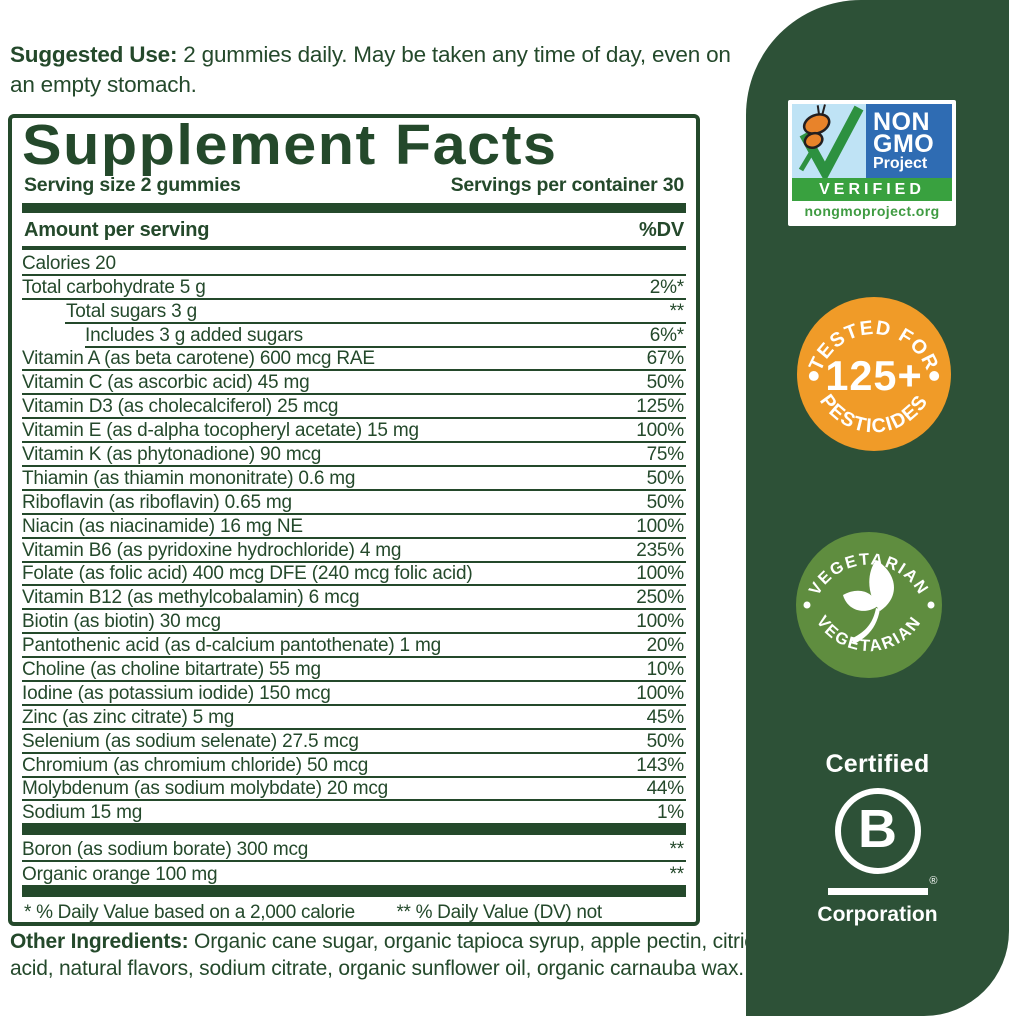 The height and width of the screenshot is (1024, 1015). Describe the element at coordinates (900, 163) in the screenshot. I see `non-gmo-line3: Project` at that location.